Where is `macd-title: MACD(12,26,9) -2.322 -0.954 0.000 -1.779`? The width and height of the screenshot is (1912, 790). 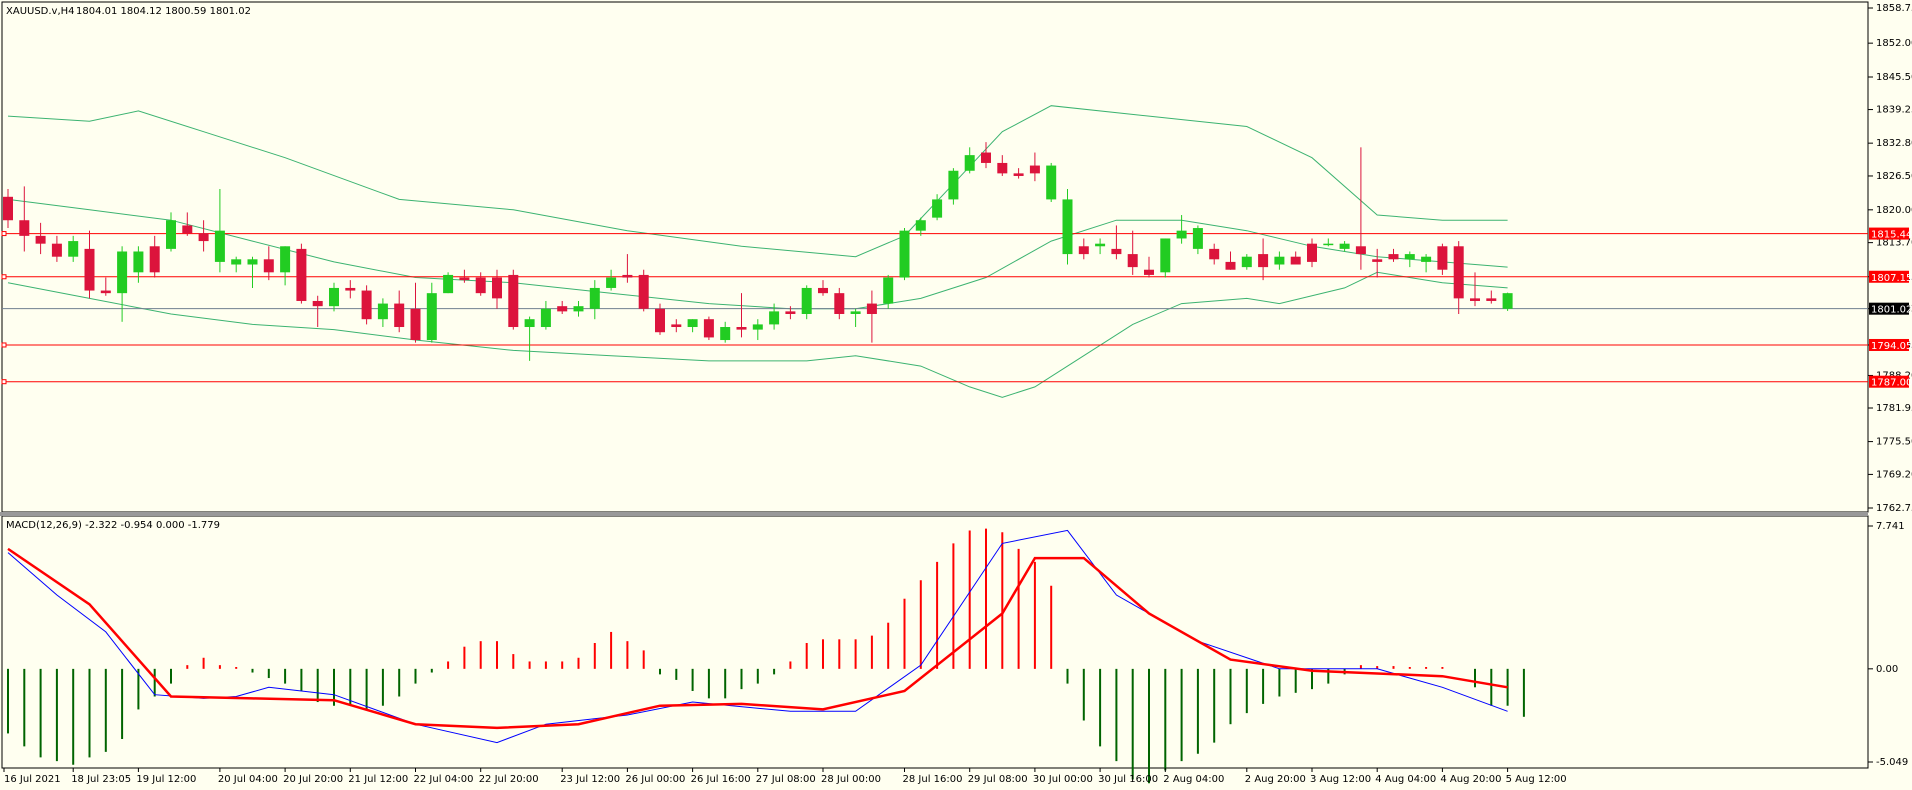
macd-title: MACD(12,26,9) -2.322 -0.954 0.000 -1.779 is located at coordinates (113, 525).